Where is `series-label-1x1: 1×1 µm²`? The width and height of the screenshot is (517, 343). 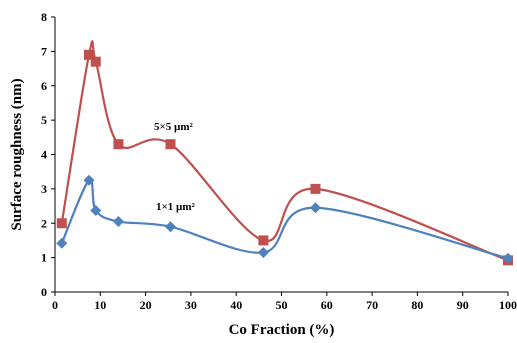 series-label-1x1: 1×1 µm² is located at coordinates (176, 207).